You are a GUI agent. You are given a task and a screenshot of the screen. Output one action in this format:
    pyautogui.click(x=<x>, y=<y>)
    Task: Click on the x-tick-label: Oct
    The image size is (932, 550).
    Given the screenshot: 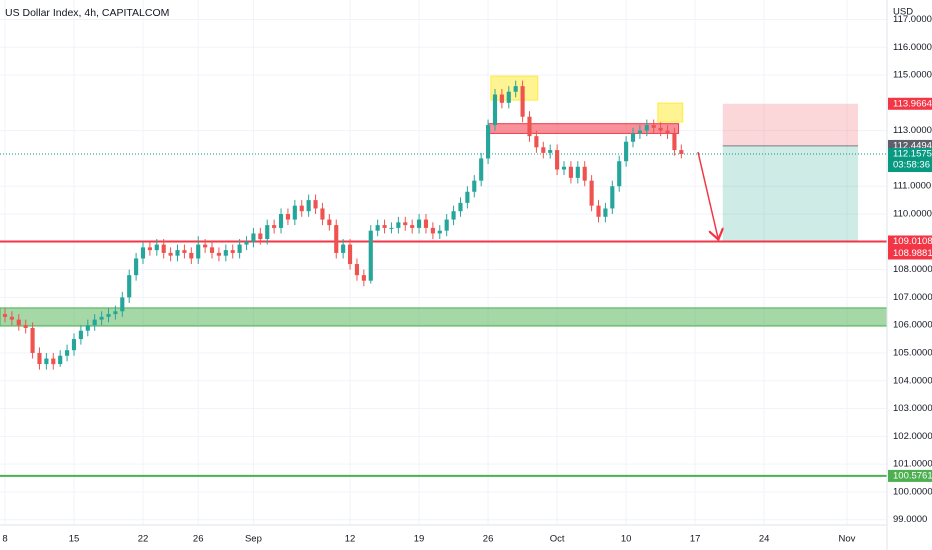 What is the action you would take?
    pyautogui.click(x=557, y=539)
    